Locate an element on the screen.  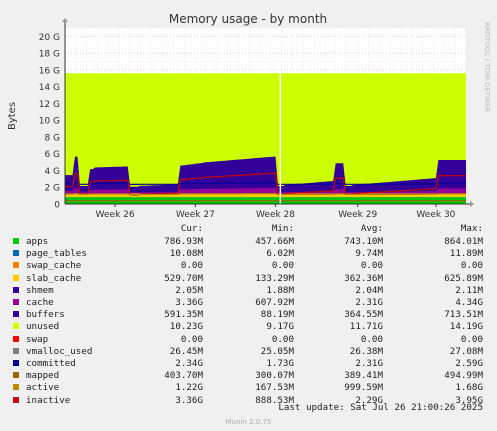
y-tick-label: 2 G is located at coordinates (52, 189).